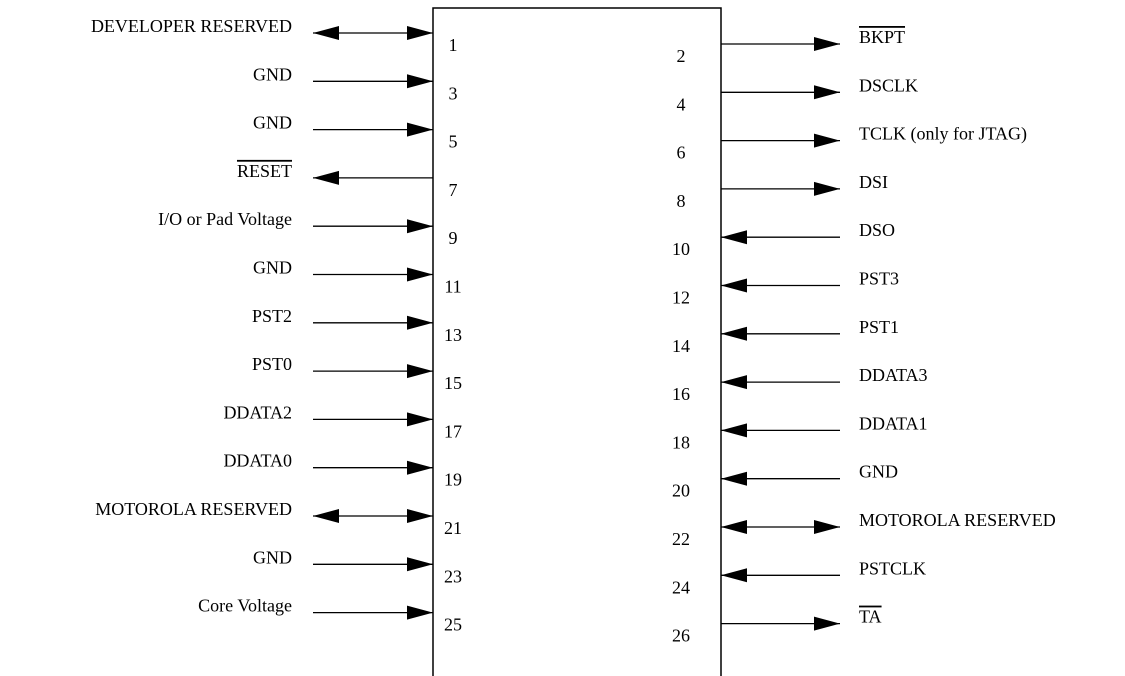  What do you see at coordinates (734, 333) in the screenshot?
I see `pin-14-arrow-in` at bounding box center [734, 333].